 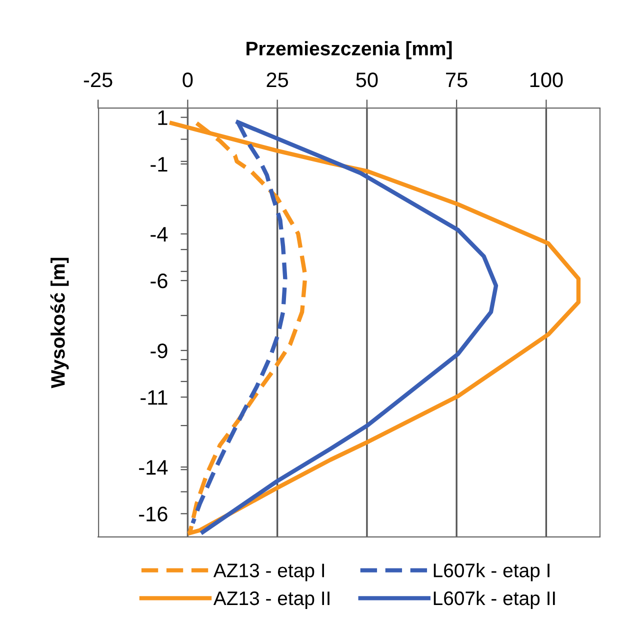 I want to click on x-tick-label: 0, so click(x=187, y=80).